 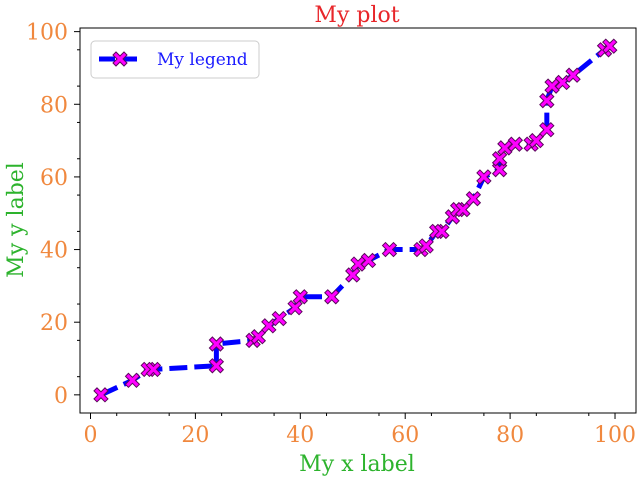 I want to click on x-tick-label: 60, so click(x=405, y=435).